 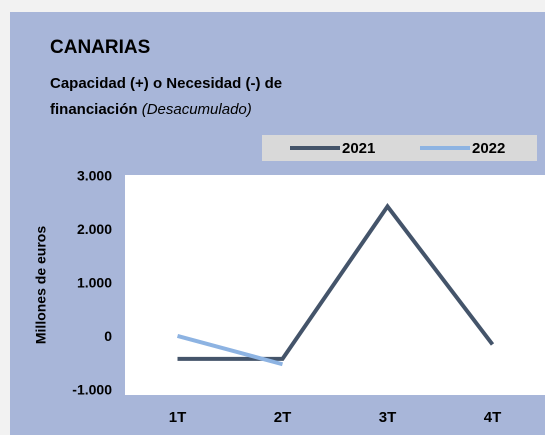 What do you see at coordinates (166, 83) in the screenshot?
I see `subtitle: Capacidad (+) o Necesidad (-) de` at bounding box center [166, 83].